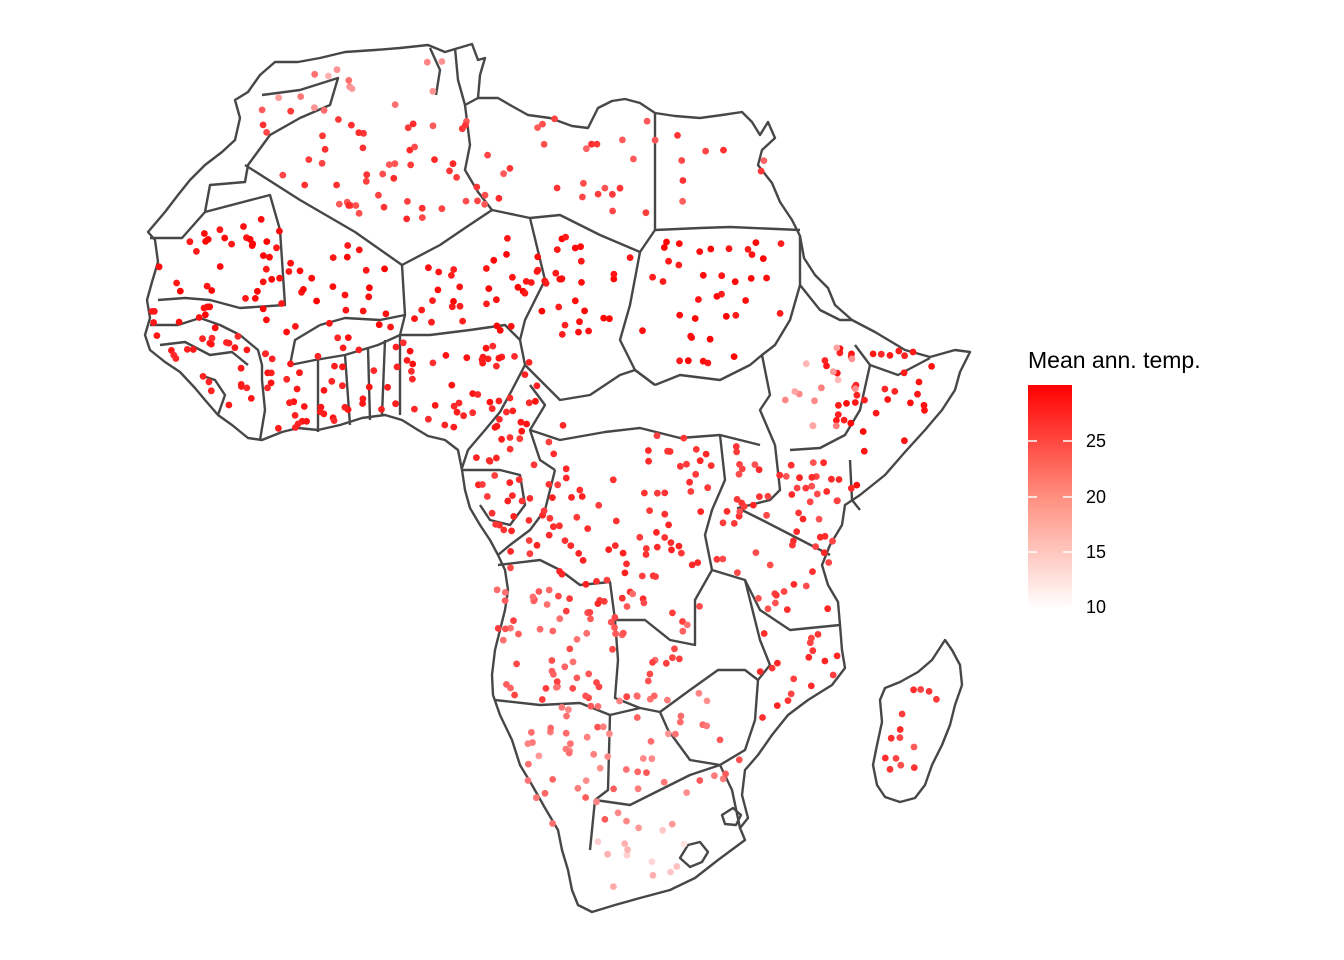 The width and height of the screenshot is (1344, 960). Describe the element at coordinates (435, 71) in the screenshot. I see `border-algeria-tunisia` at that location.